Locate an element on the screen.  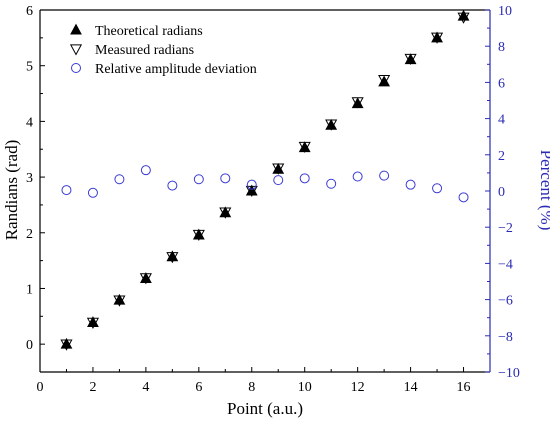
legend-label: Relative amplitude deviation is located at coordinates (176, 69).